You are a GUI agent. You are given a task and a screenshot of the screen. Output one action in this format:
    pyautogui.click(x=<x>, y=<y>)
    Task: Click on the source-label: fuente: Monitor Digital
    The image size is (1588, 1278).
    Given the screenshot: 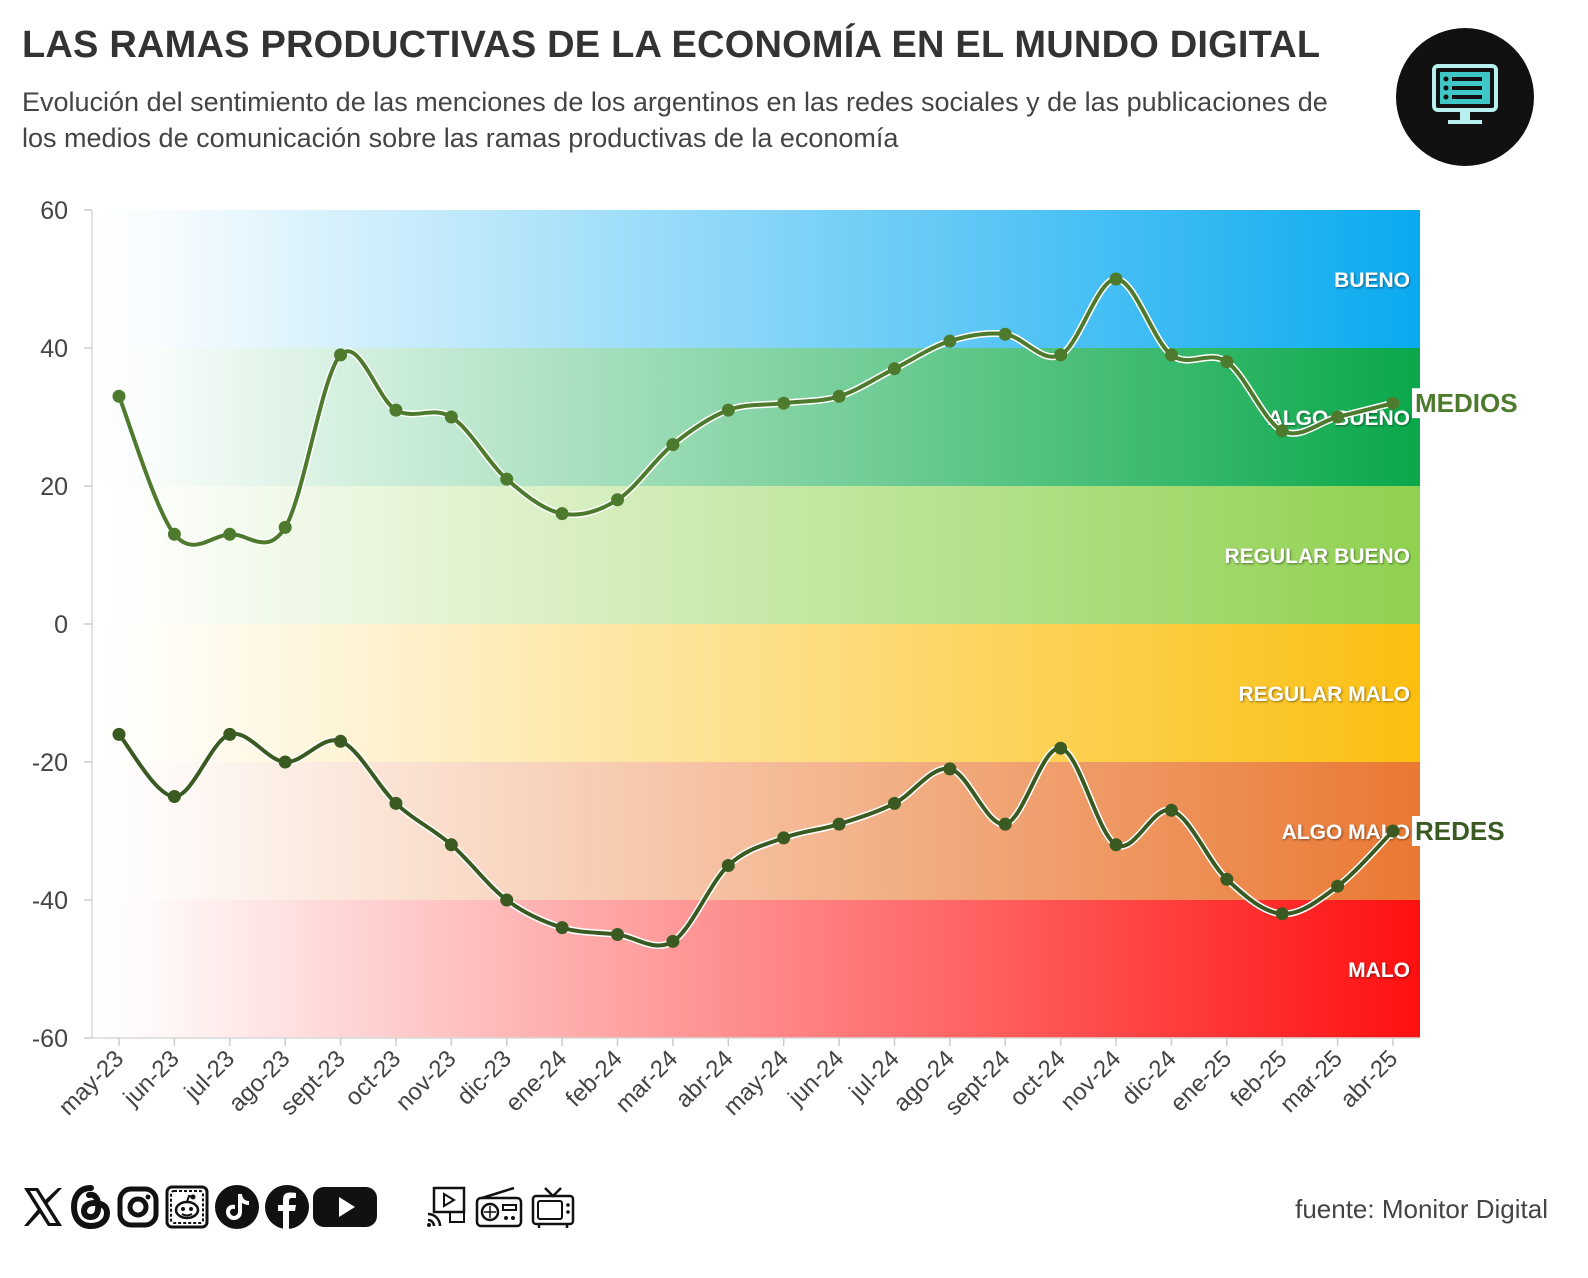 What is the action you would take?
    pyautogui.click(x=1421, y=1209)
    